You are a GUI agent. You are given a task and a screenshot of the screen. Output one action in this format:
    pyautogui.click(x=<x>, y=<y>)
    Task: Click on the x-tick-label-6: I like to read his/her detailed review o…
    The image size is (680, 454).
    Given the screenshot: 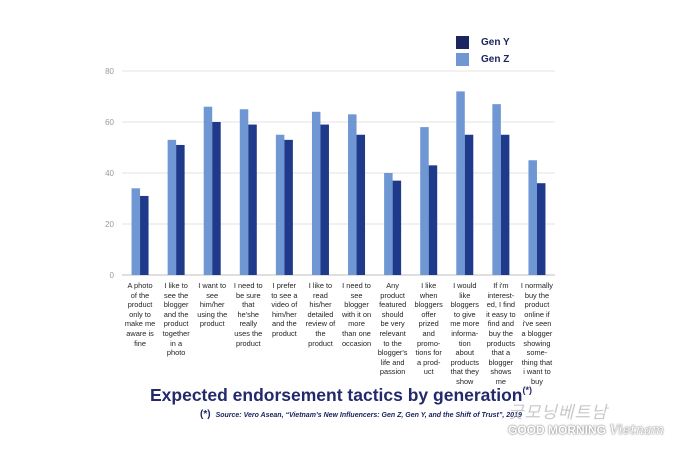 What is the action you would take?
    pyautogui.click(x=320, y=314)
    